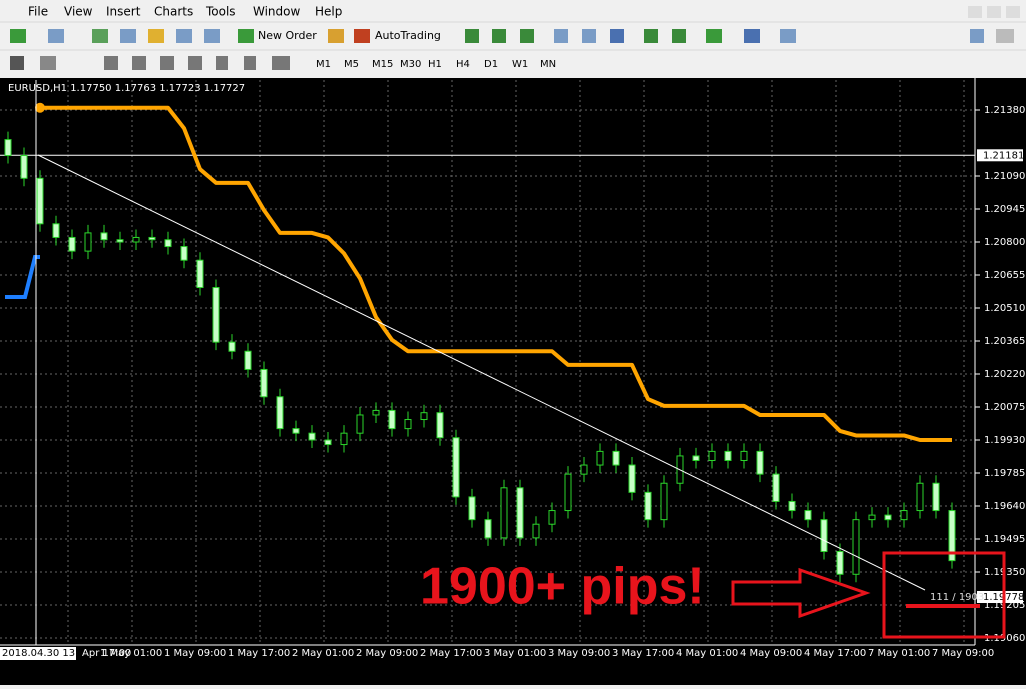 The height and width of the screenshot is (689, 1026). What do you see at coordinates (1004, 275) in the screenshot?
I see `price-label: 1.20655` at bounding box center [1004, 275].